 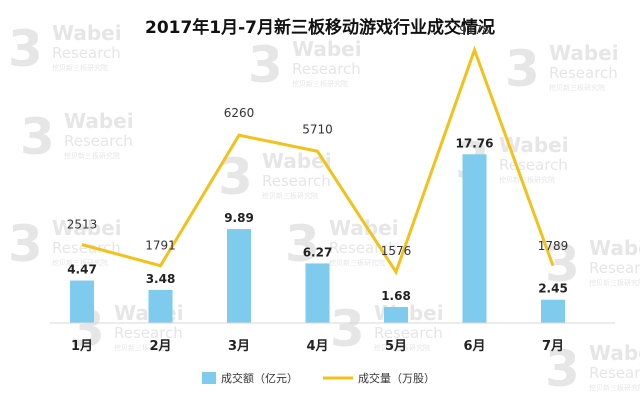 I want to click on x-tick-label: 5月, so click(x=396, y=346).